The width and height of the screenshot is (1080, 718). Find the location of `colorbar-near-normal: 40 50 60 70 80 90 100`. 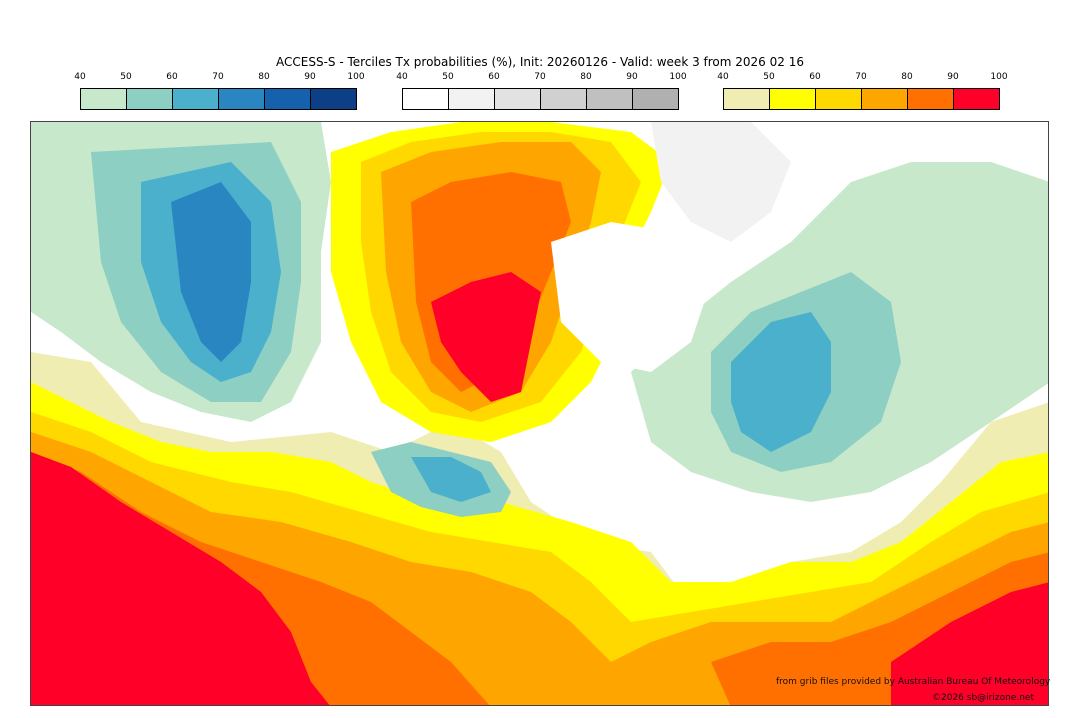

colorbar-near-normal: 40 50 60 70 80 90 100 is located at coordinates (541, 92).